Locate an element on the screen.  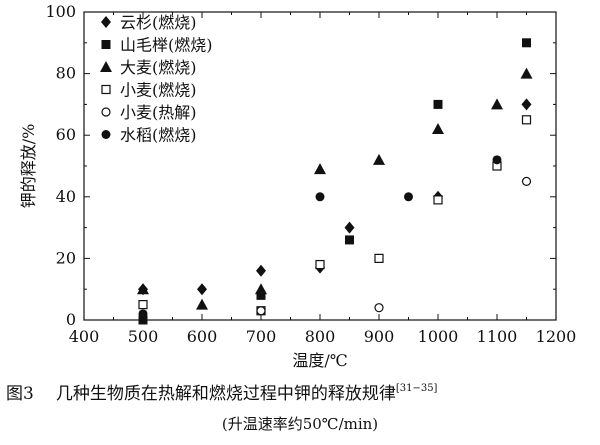
x-tick-label: 500 is located at coordinates (143, 336).